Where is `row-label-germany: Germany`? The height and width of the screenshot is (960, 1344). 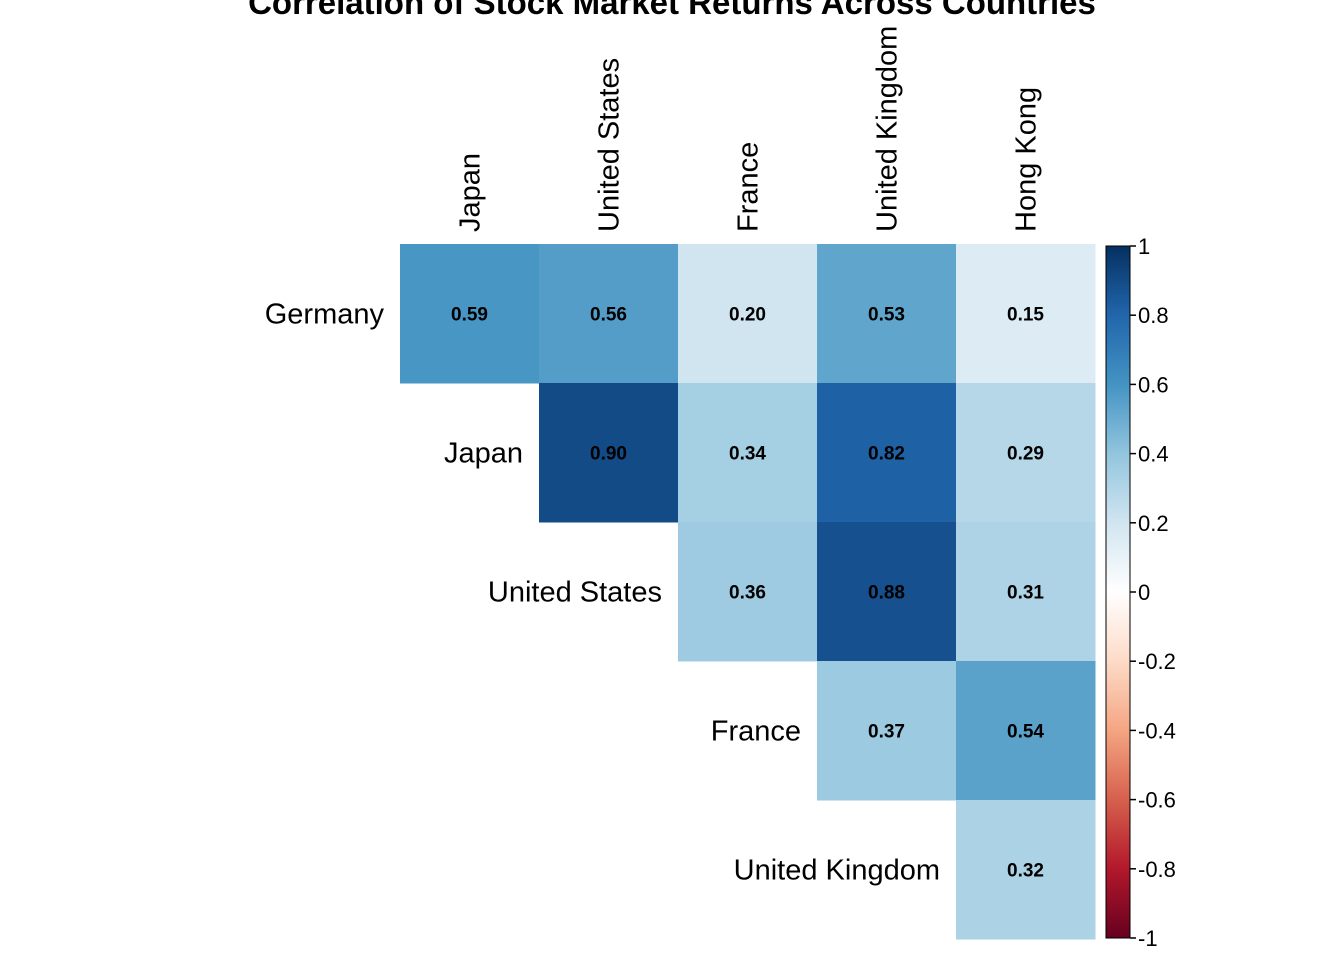
row-label-germany: Germany is located at coordinates (325, 315).